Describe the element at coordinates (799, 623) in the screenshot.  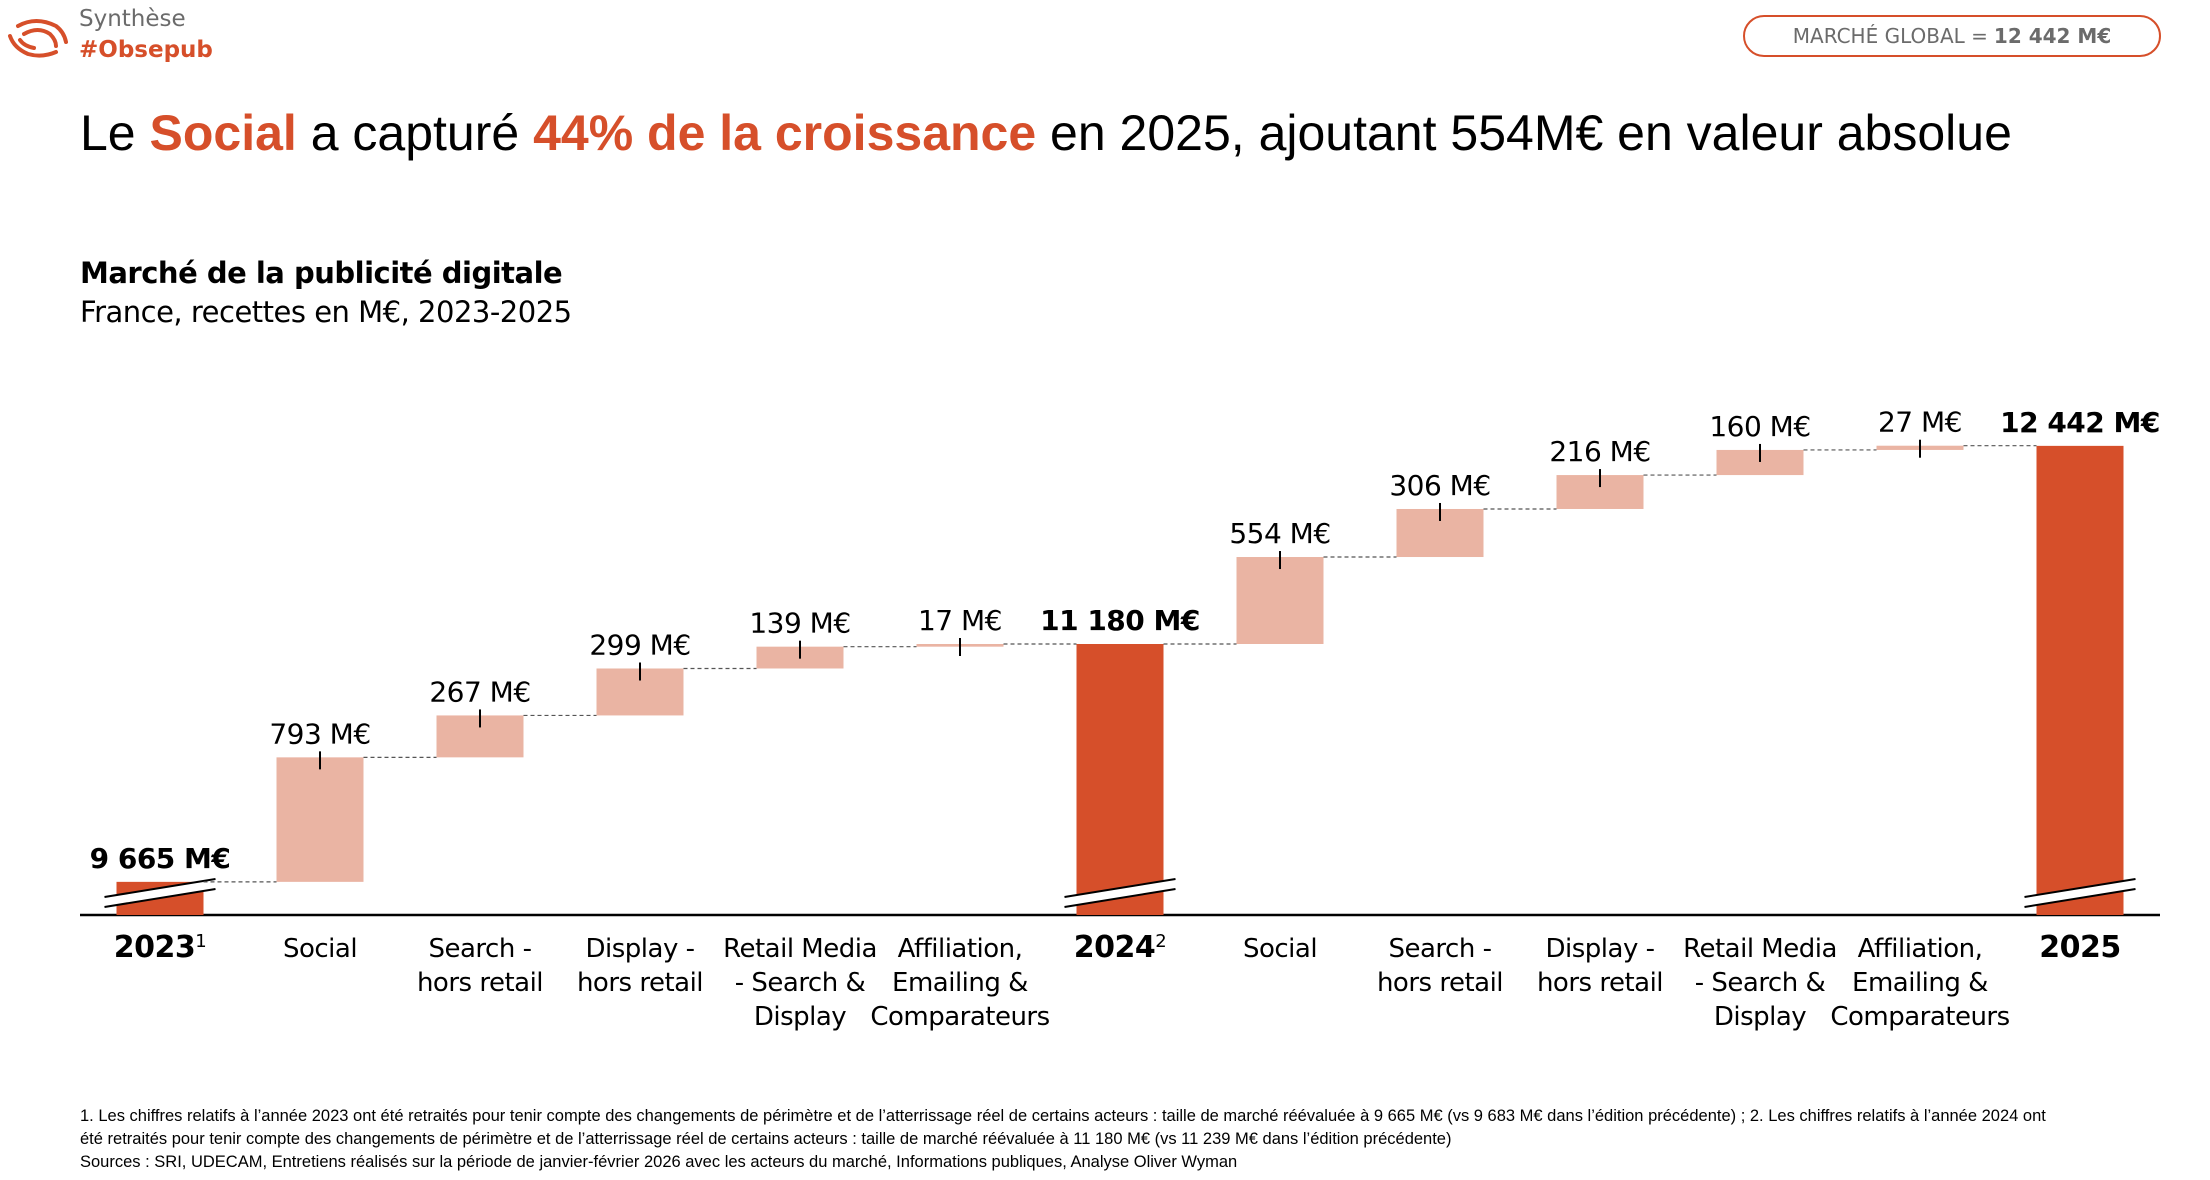
I see `increment-value-label: 139 M€` at that location.